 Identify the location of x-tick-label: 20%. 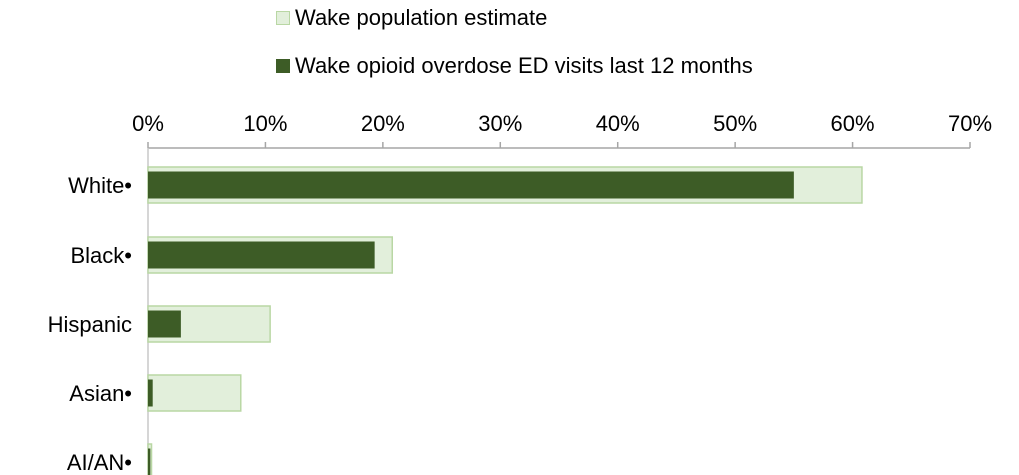
(383, 123).